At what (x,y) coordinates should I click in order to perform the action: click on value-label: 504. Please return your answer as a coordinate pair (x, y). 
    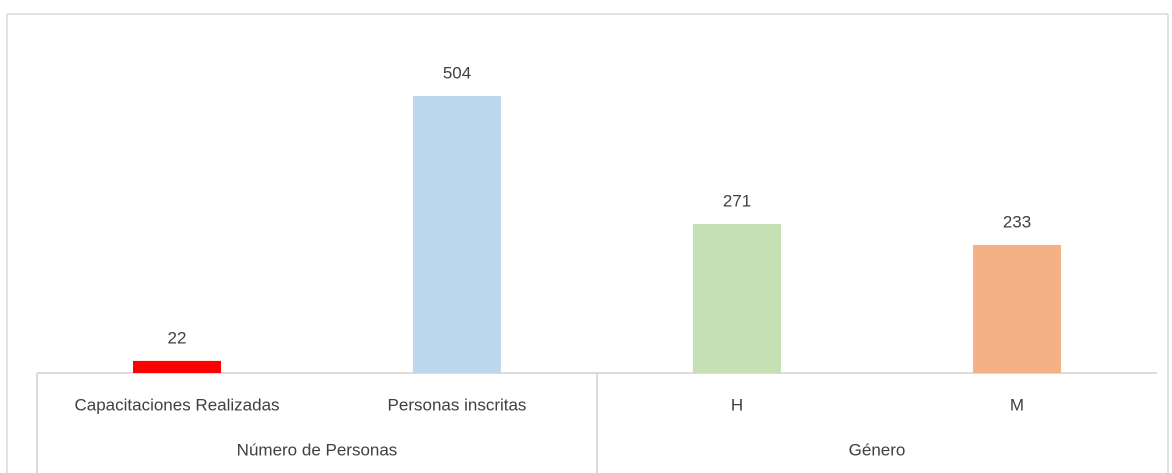
    Looking at the image, I should click on (457, 72).